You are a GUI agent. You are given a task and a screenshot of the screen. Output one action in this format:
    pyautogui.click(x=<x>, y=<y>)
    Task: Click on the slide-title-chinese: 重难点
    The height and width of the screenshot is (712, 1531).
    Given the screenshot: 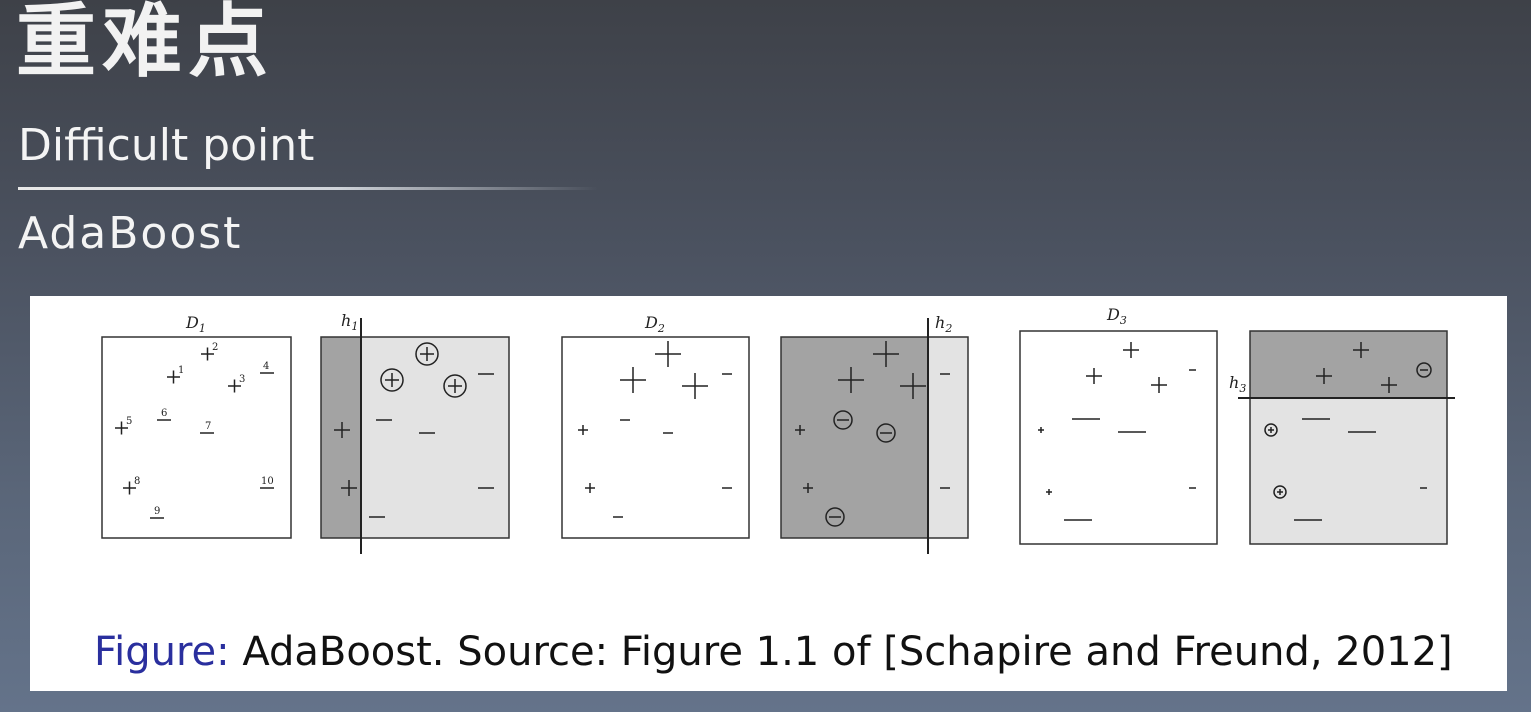 What is the action you would take?
    pyautogui.click(x=145, y=44)
    